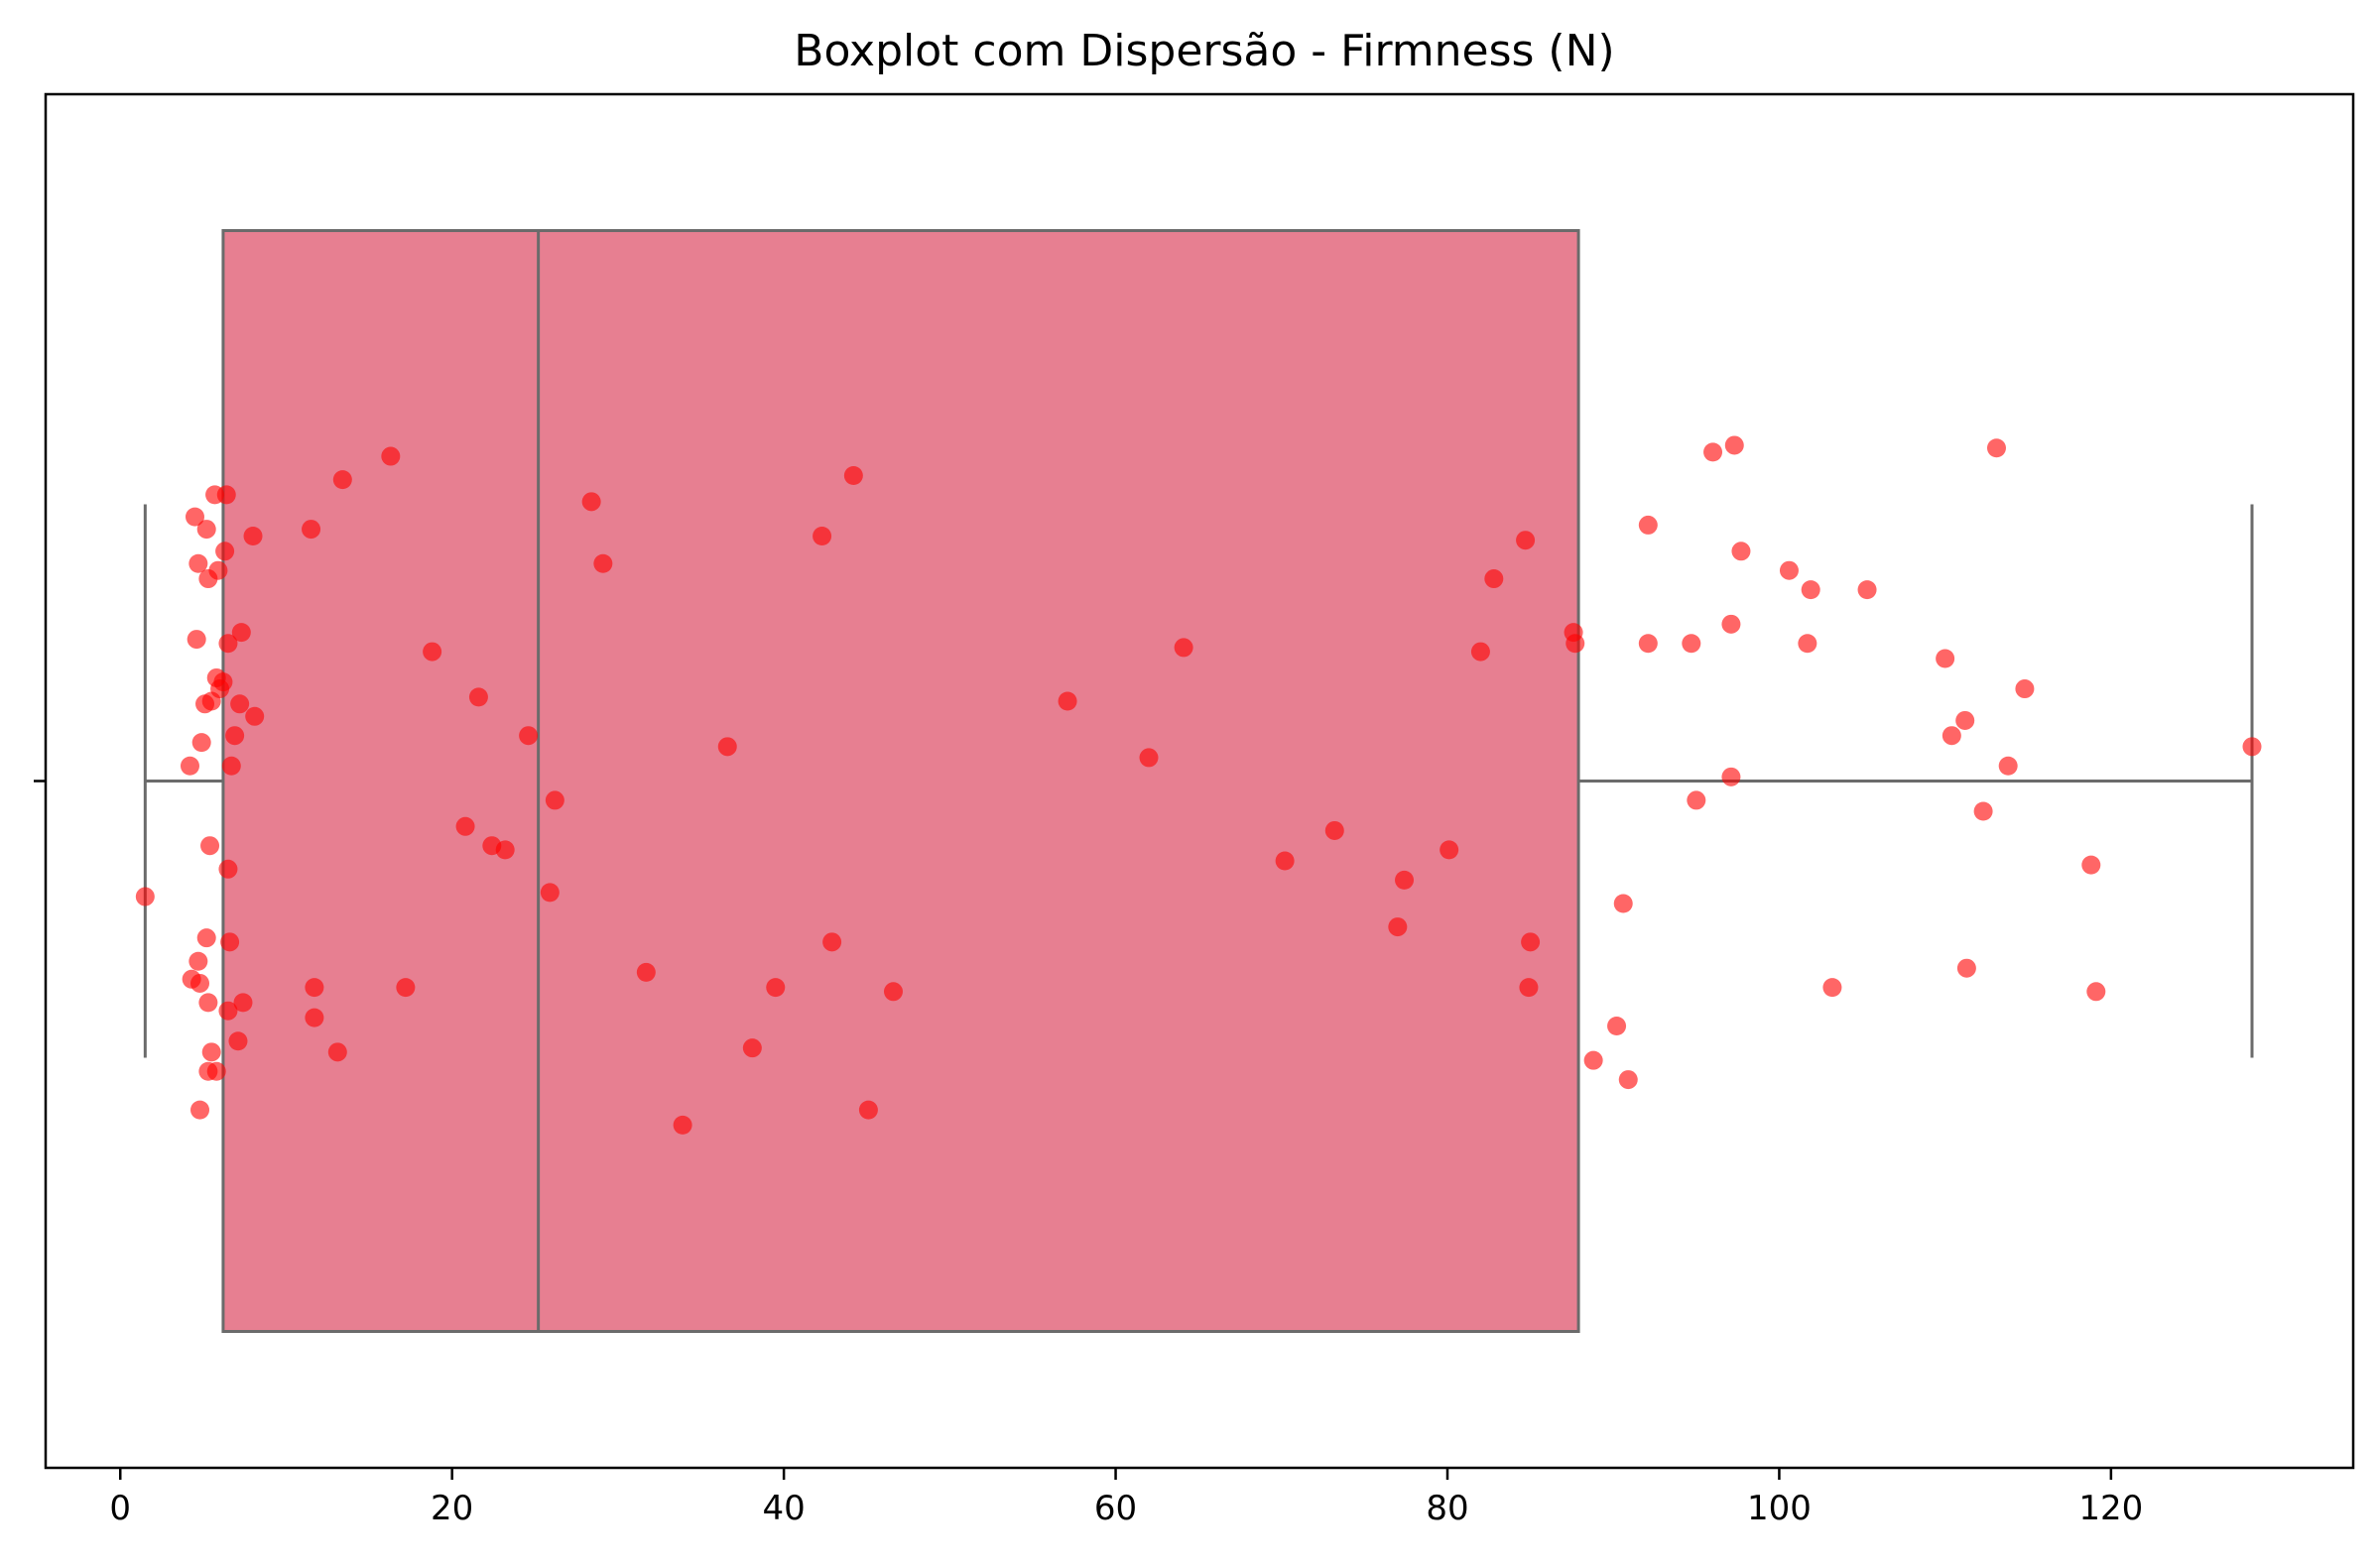  I want to click on x-tick-label: 100, so click(1779, 1508).